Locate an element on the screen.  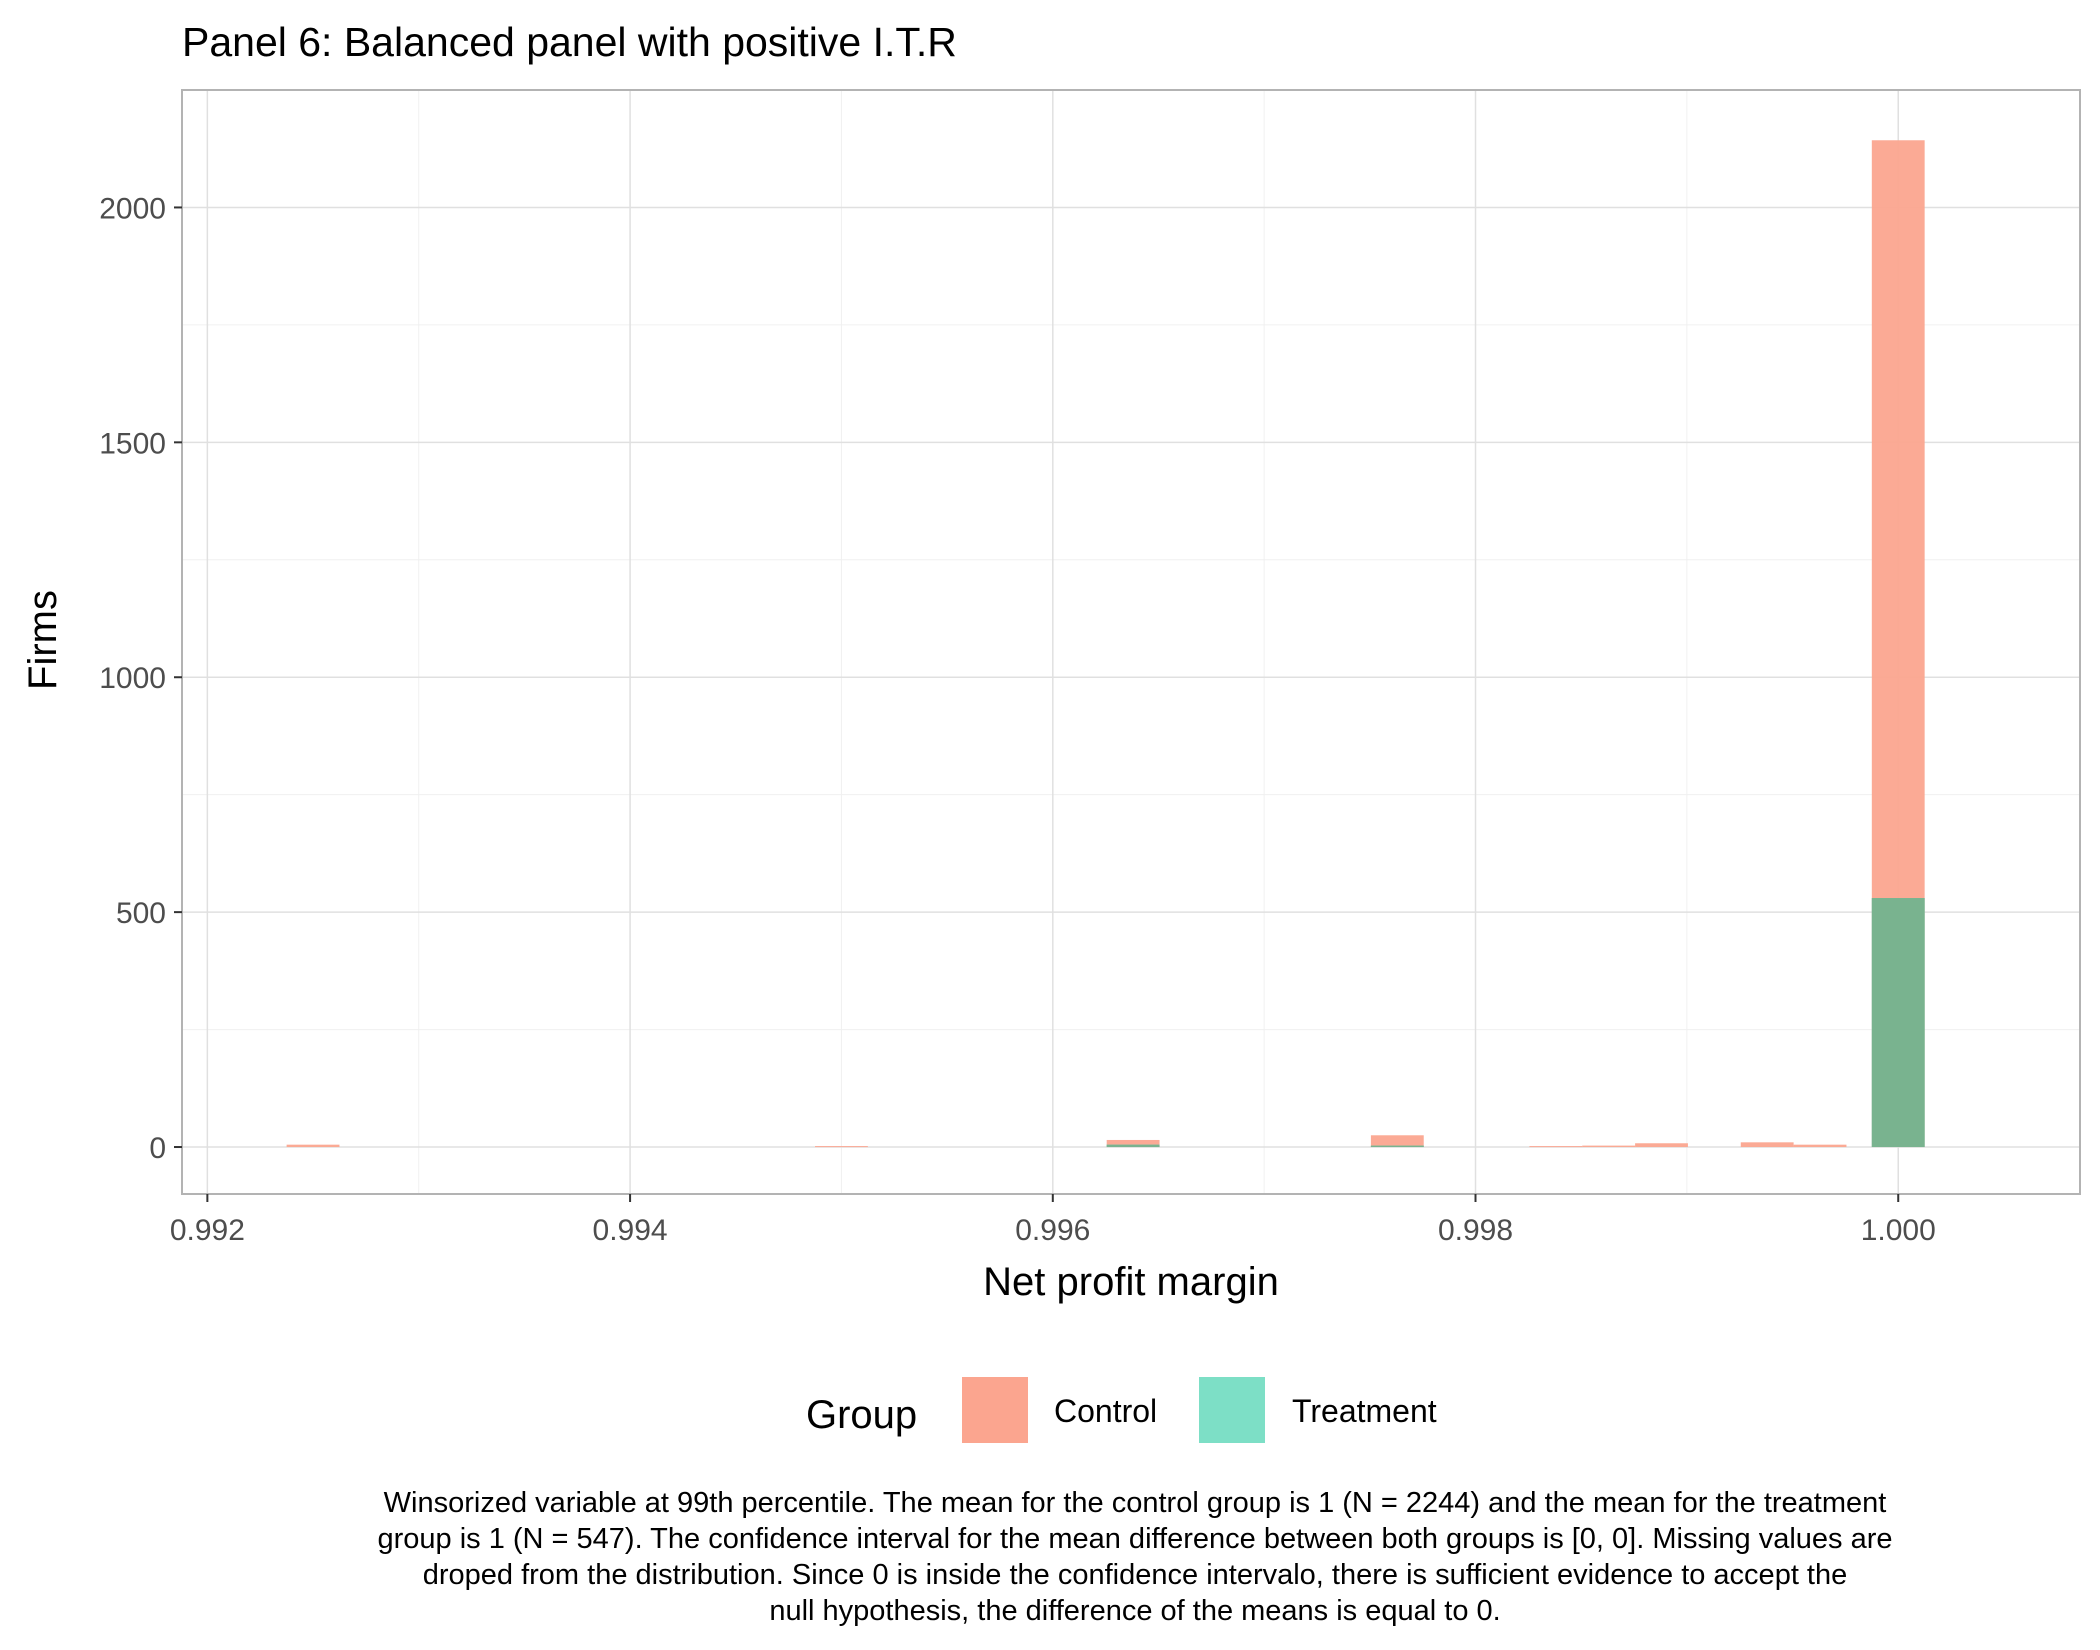
y-axis-ticks: 0 500 1000 1500 2000 is located at coordinates (140, 678).